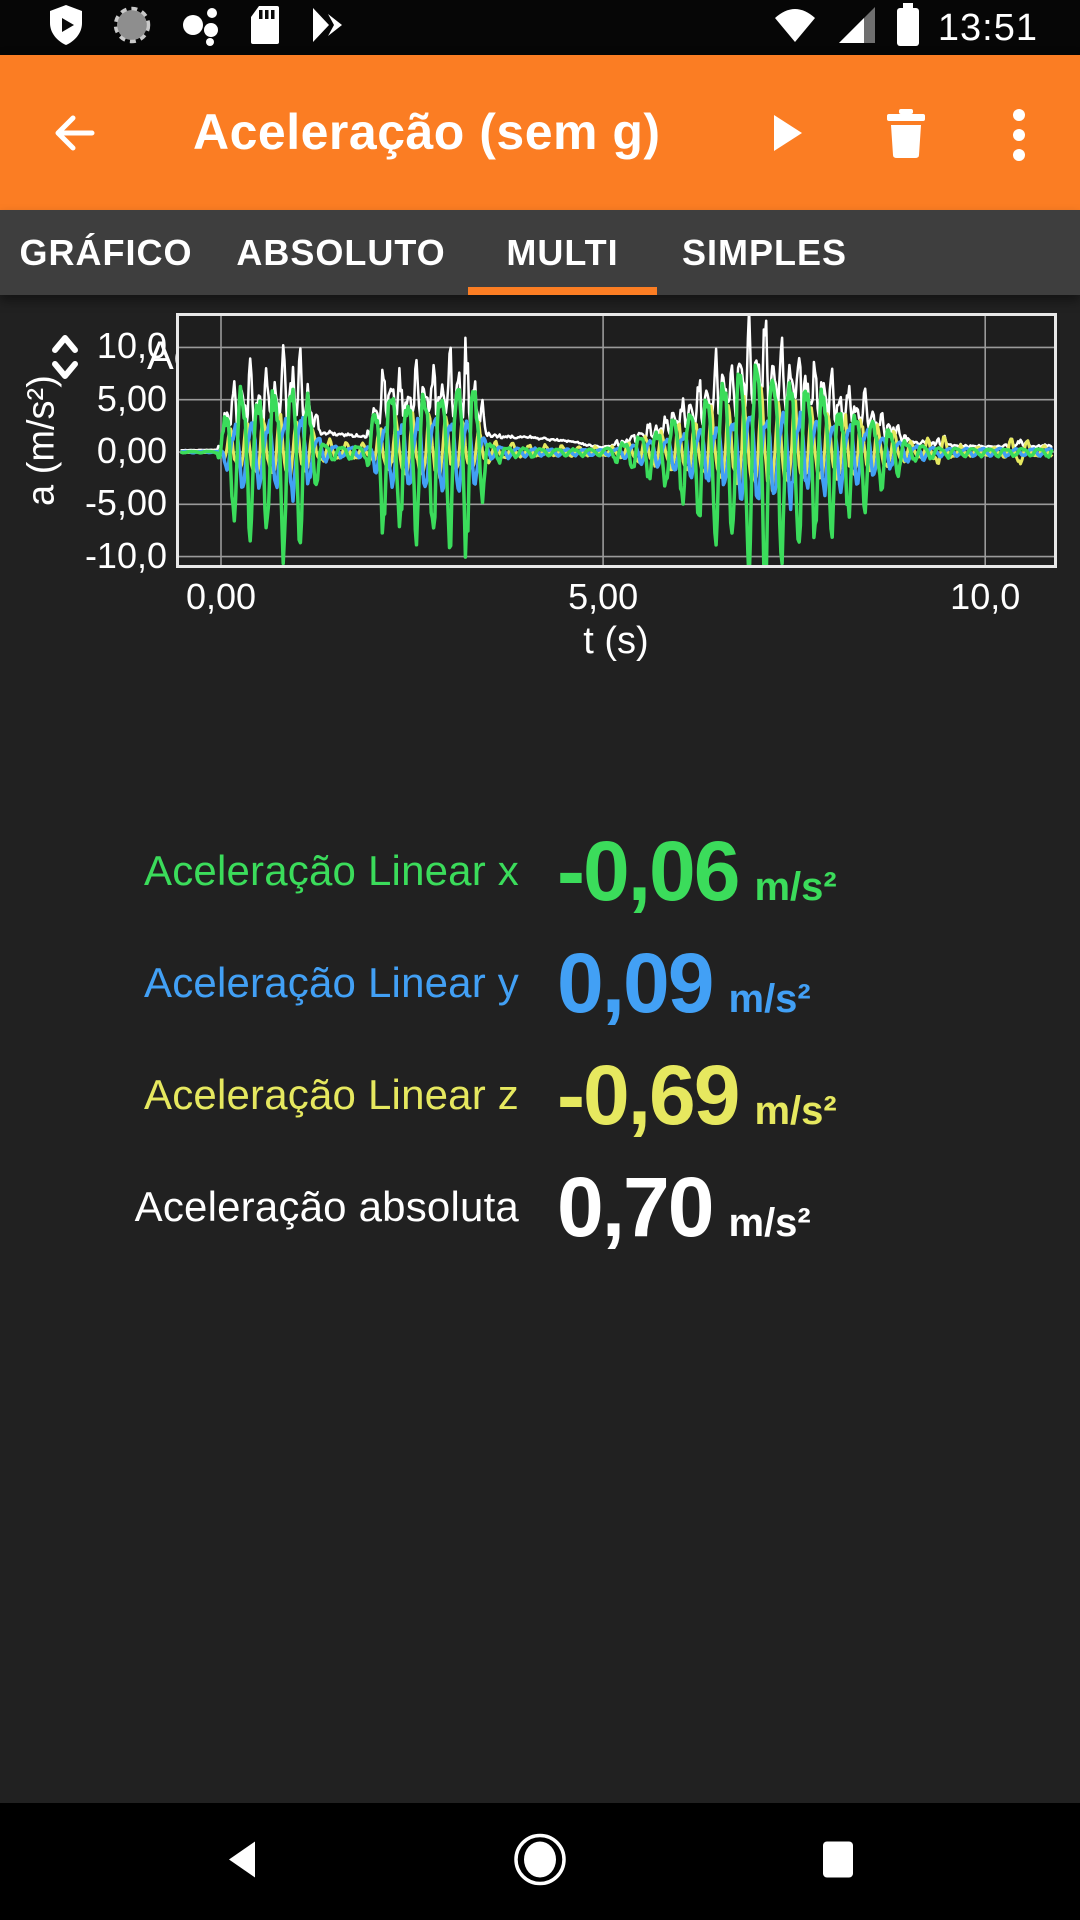 The height and width of the screenshot is (1920, 1080). What do you see at coordinates (697, 871) in the screenshot?
I see `reading-value: -0,06 m/s²` at bounding box center [697, 871].